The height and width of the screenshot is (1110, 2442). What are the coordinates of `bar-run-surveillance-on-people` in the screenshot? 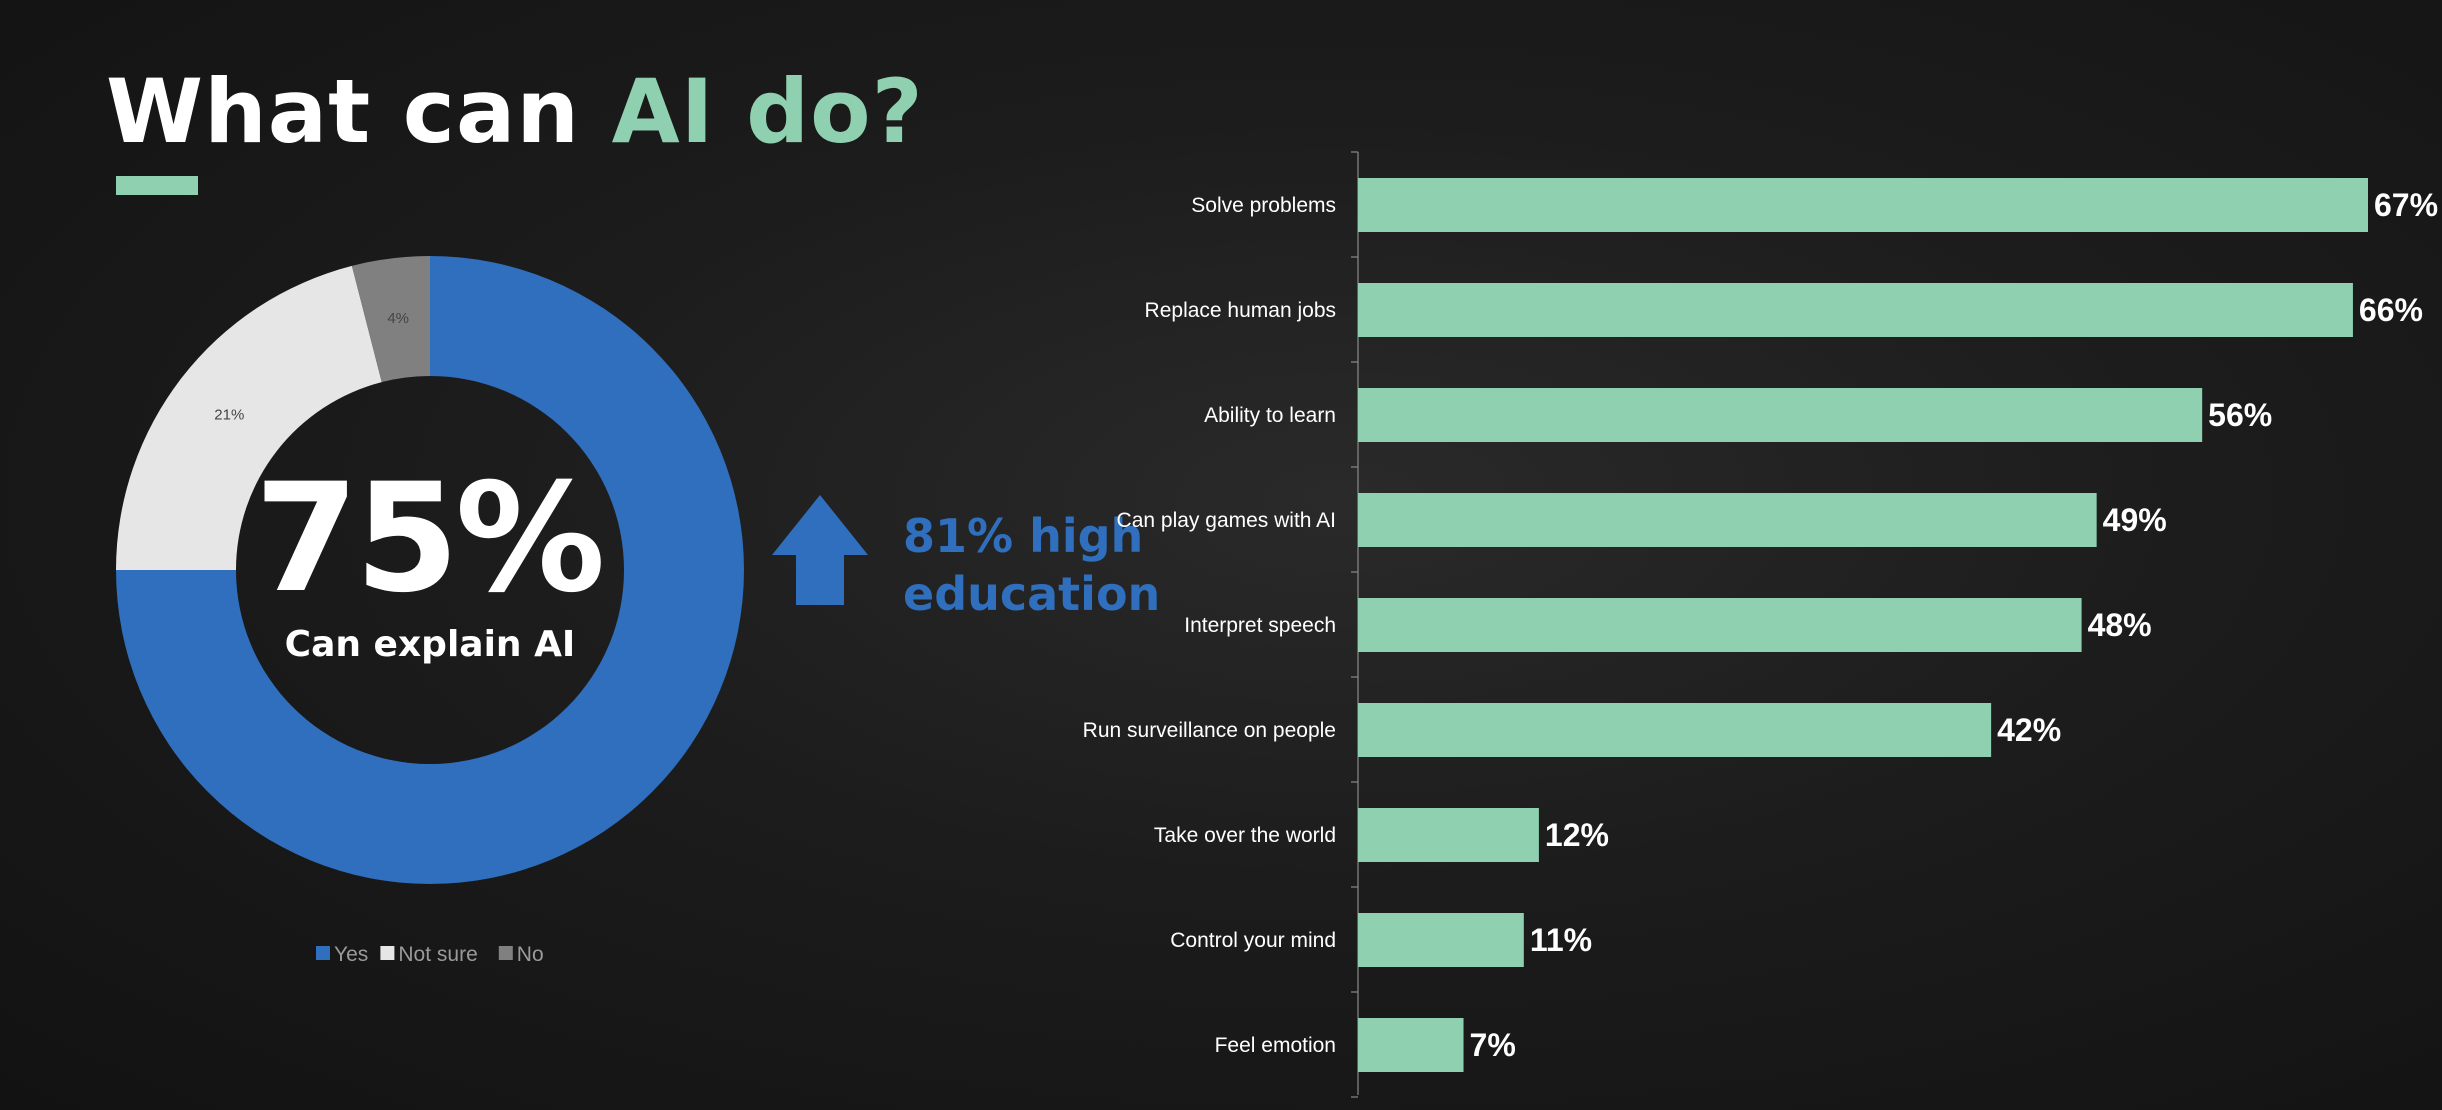 It's located at (1675, 730).